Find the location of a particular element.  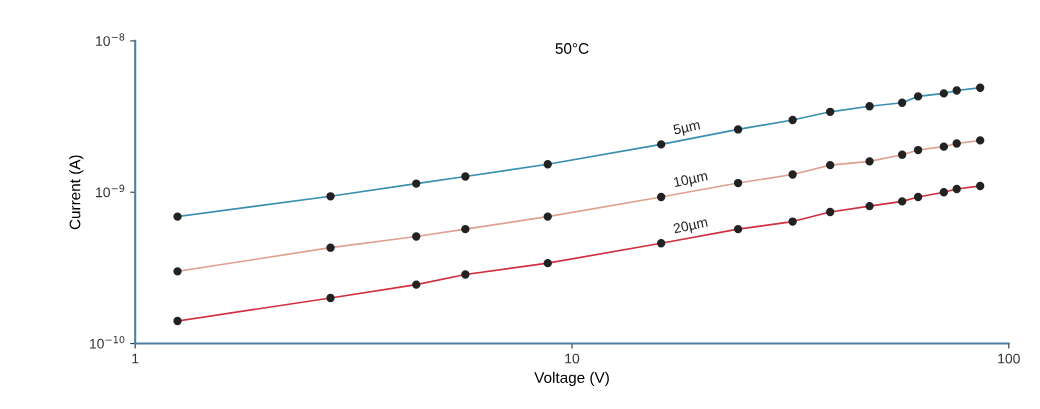

y-tick-label: 10$^{−10}$ is located at coordinates (107, 342).